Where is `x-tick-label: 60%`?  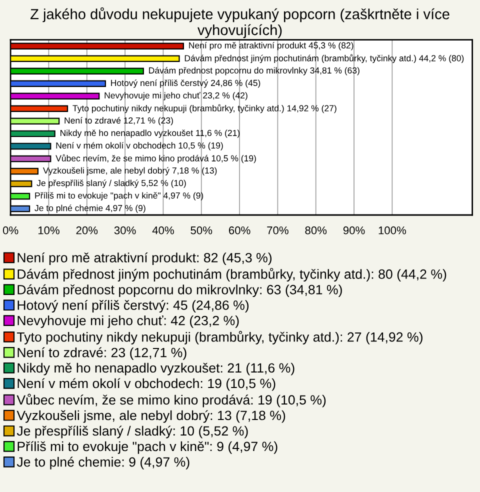
x-tick-label: 60% is located at coordinates (239, 230).